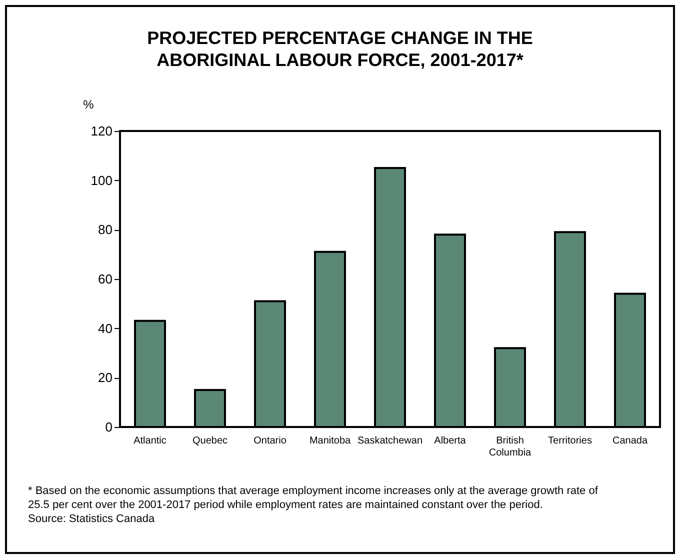 The height and width of the screenshot is (555, 680). I want to click on y-axis-title: %, so click(88, 105).